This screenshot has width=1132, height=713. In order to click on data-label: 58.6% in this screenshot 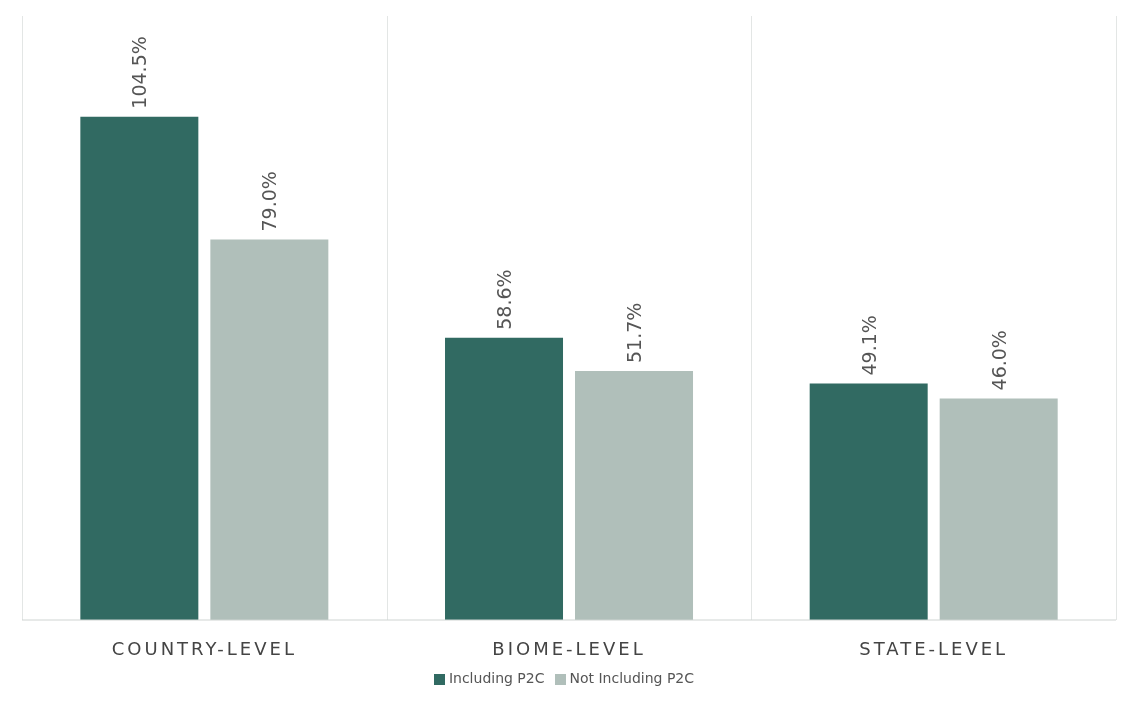, I will do `click(504, 299)`.